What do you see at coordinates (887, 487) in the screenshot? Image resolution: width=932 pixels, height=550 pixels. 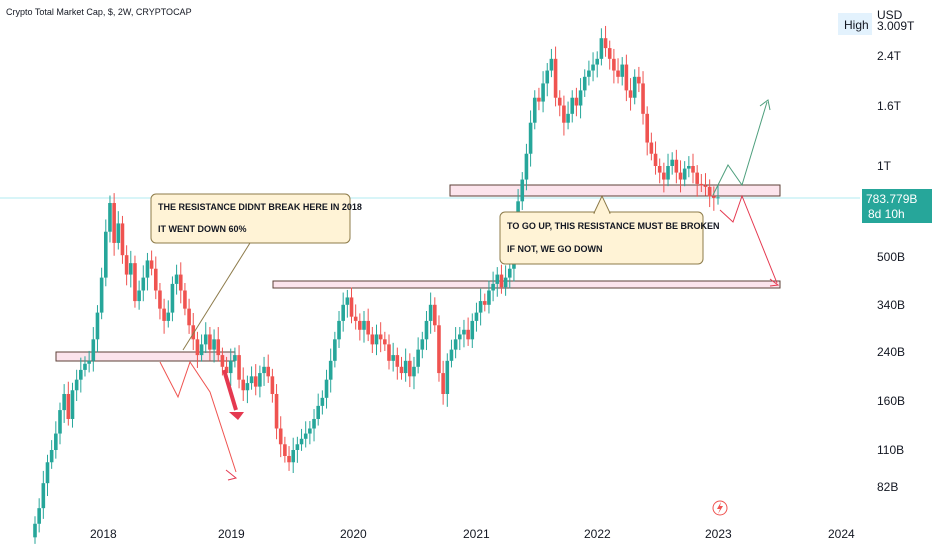 I see `price-label-82b: 82B` at bounding box center [887, 487].